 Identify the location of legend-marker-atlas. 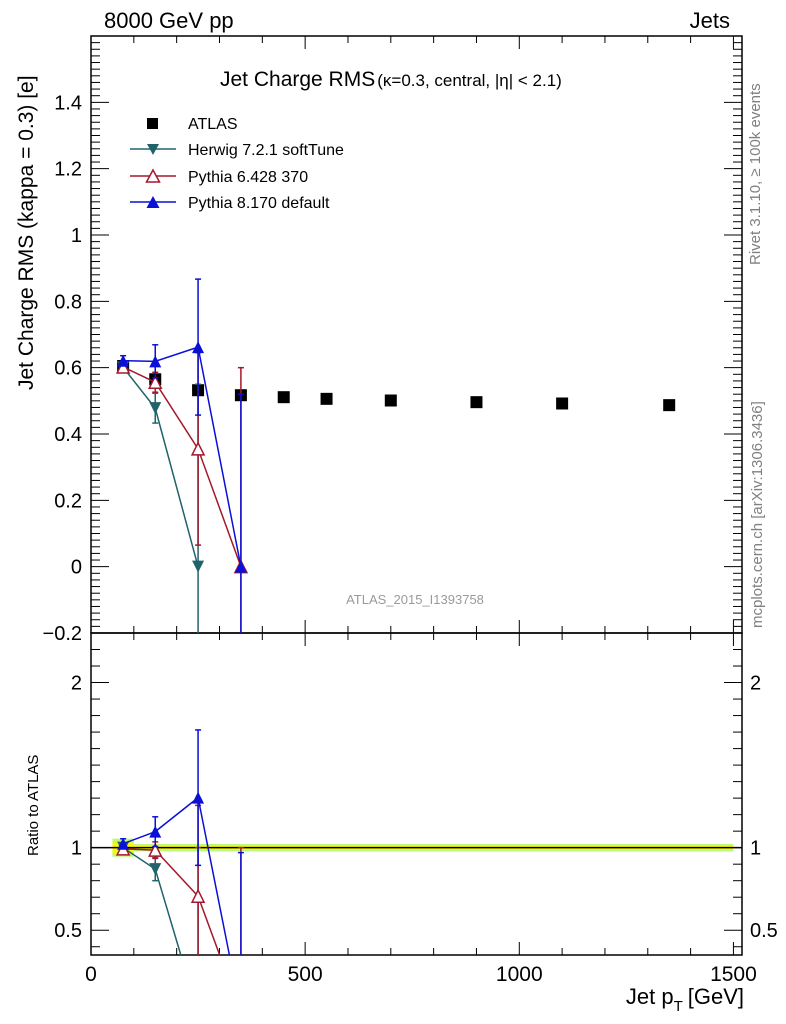
(152, 123).